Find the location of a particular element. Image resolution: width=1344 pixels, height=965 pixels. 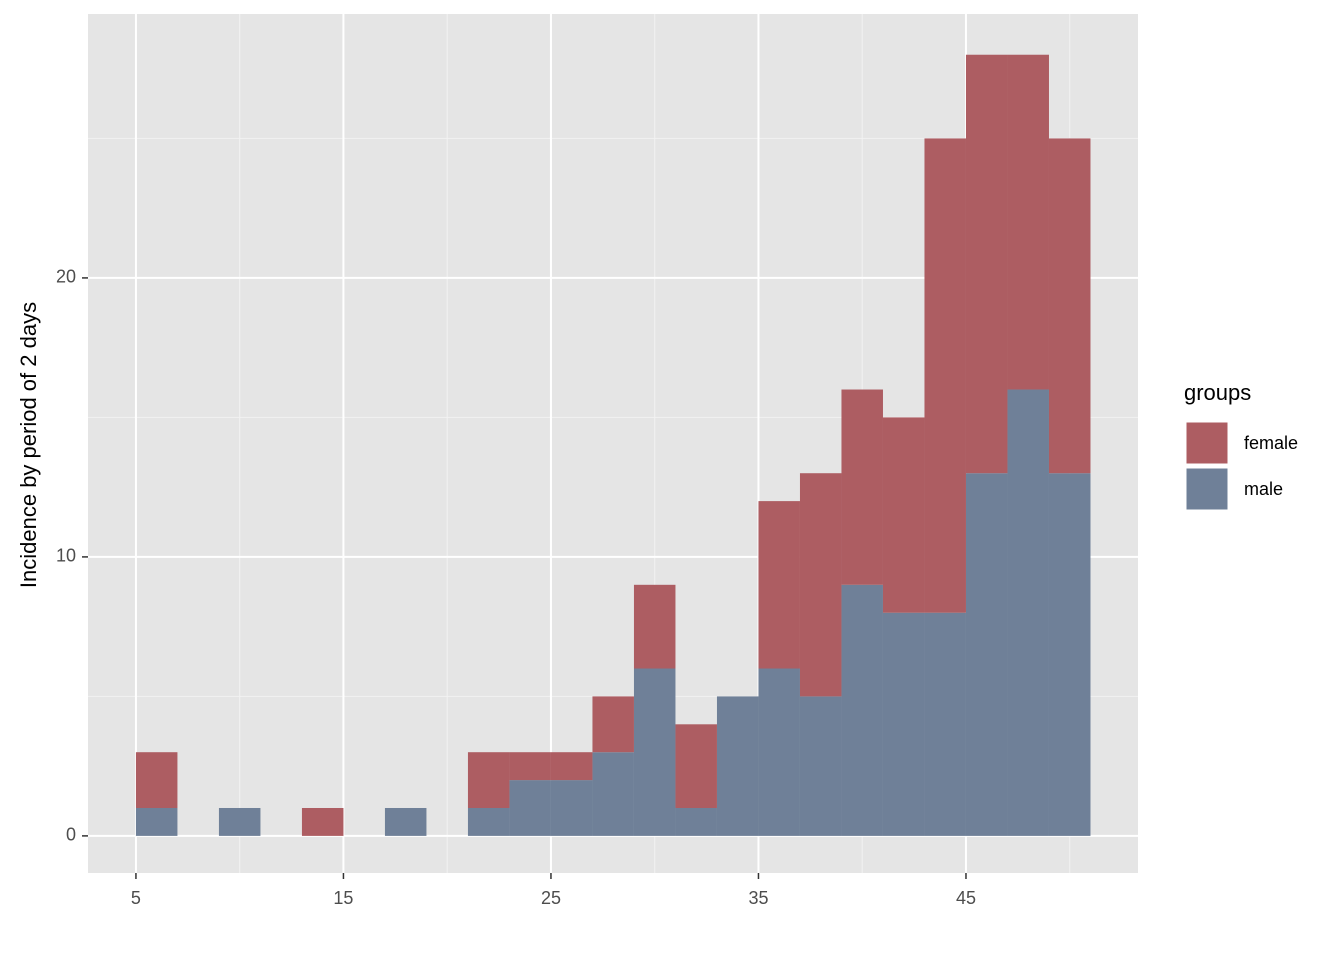

y-axis-label: Incidence by period of 2 days is located at coordinates (28, 445).